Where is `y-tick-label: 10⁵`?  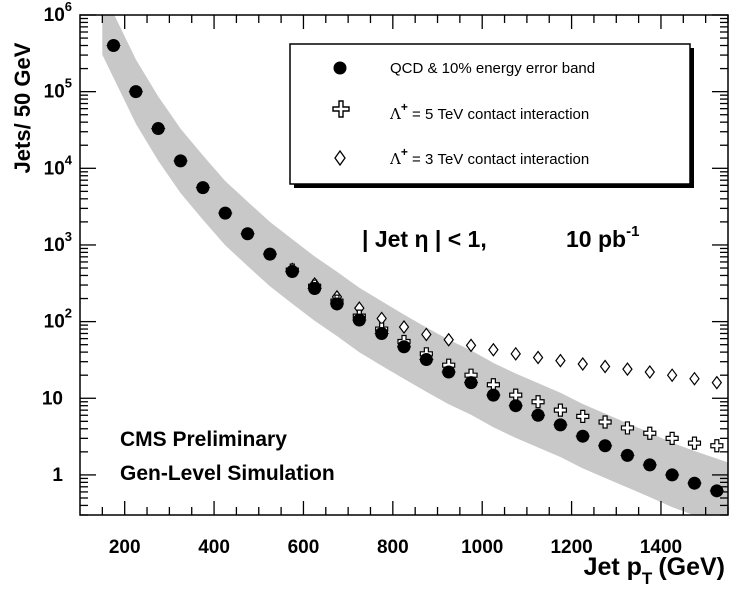
y-tick-label: 10⁵ is located at coordinates (58, 89).